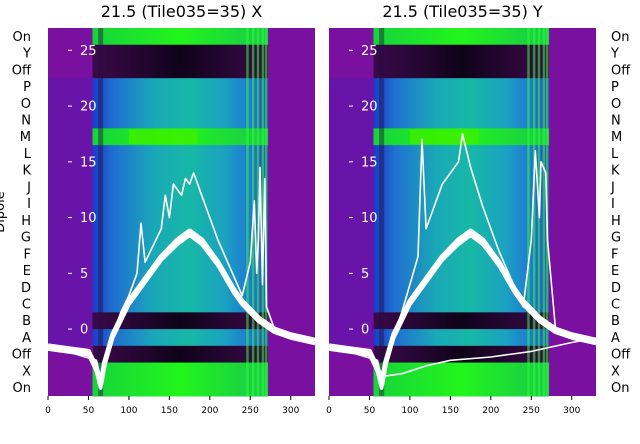 Image resolution: width=640 pixels, height=444 pixels. What do you see at coordinates (27, 87) in the screenshot?
I see `row-label: P` at bounding box center [27, 87].